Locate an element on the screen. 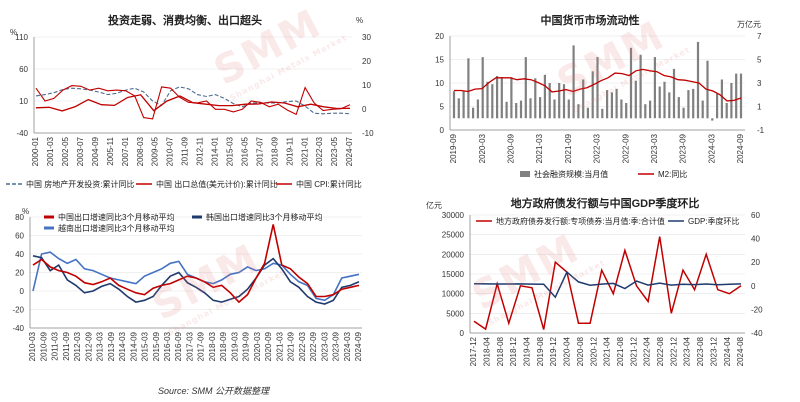  x-tick-label: 2023-09 is located at coordinates (336, 346).